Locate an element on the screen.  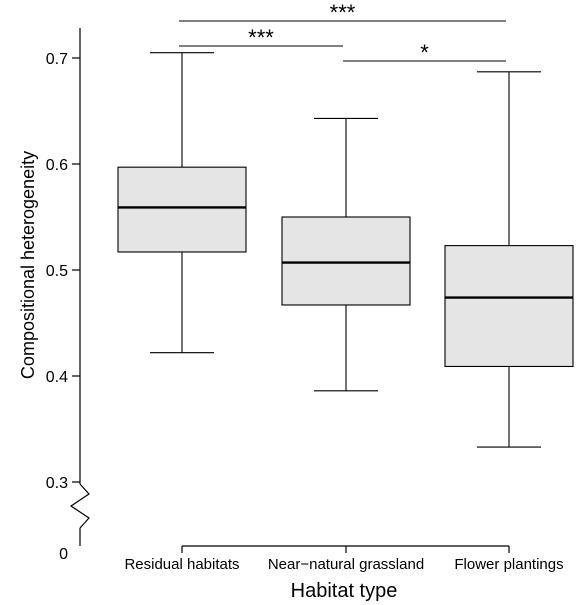
y-axis-break is located at coordinates (79, 506).